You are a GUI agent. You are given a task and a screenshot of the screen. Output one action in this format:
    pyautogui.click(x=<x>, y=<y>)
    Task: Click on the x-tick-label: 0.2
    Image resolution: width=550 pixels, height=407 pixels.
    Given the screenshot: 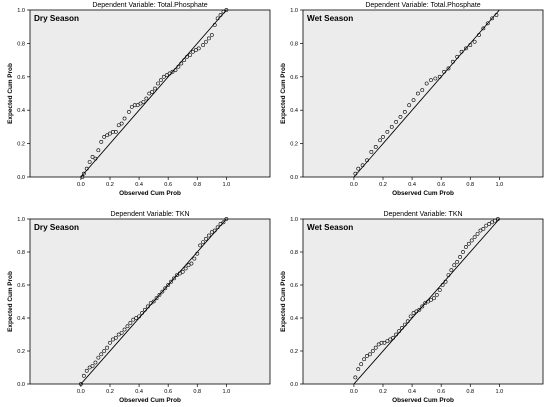 What is the action you would take?
    pyautogui.click(x=383, y=392)
    